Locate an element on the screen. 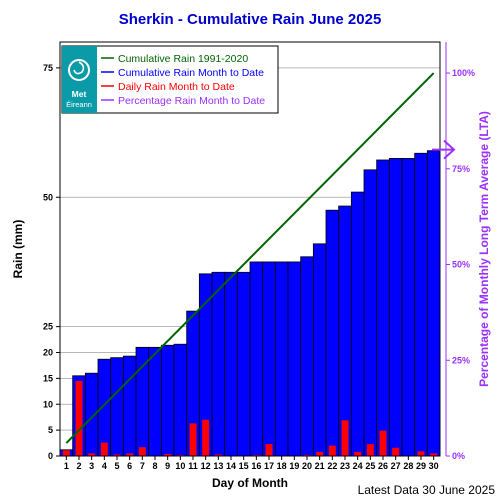 The image size is (500, 500). y2-tick-label: 50% is located at coordinates (461, 265).